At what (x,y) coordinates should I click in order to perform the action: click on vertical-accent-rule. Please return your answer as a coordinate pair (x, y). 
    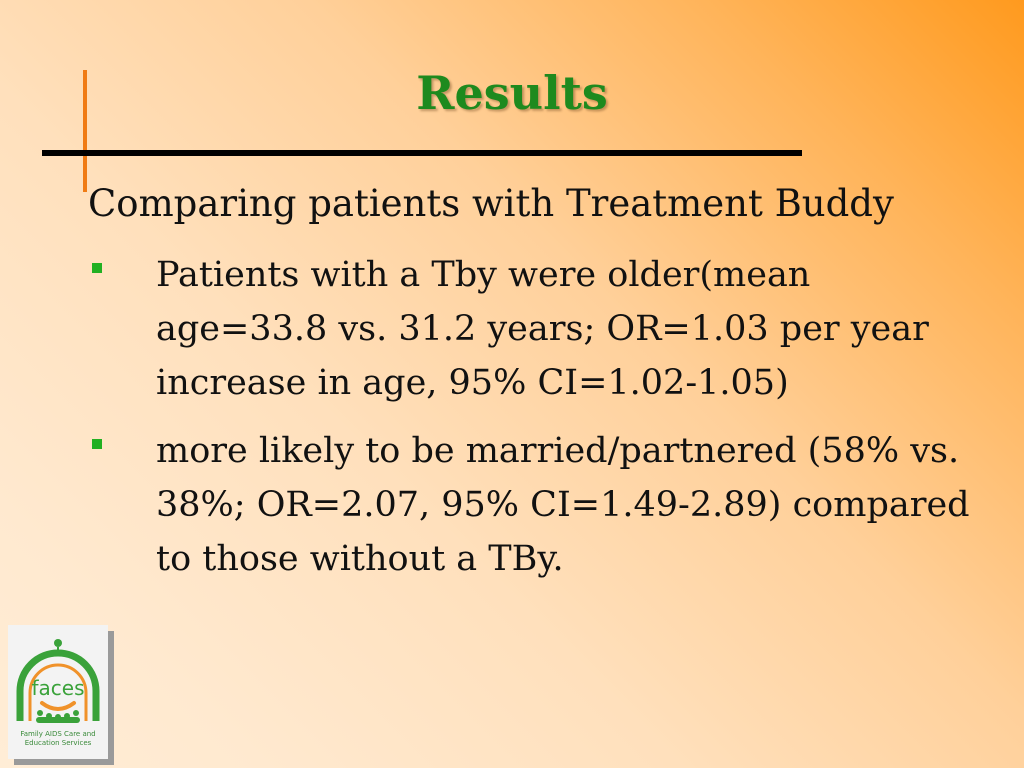
    Looking at the image, I should click on (85, 131).